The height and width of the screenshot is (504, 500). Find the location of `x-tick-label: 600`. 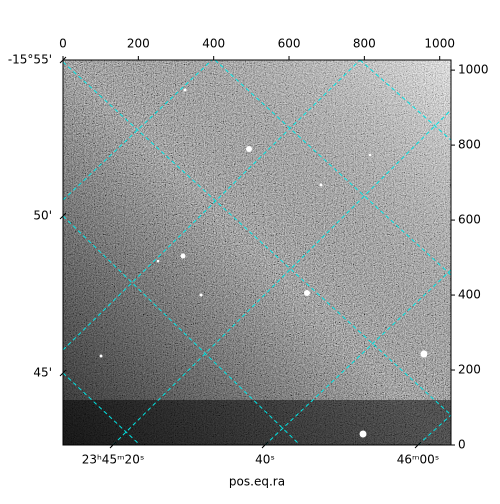

x-tick-label: 600 is located at coordinates (289, 44).